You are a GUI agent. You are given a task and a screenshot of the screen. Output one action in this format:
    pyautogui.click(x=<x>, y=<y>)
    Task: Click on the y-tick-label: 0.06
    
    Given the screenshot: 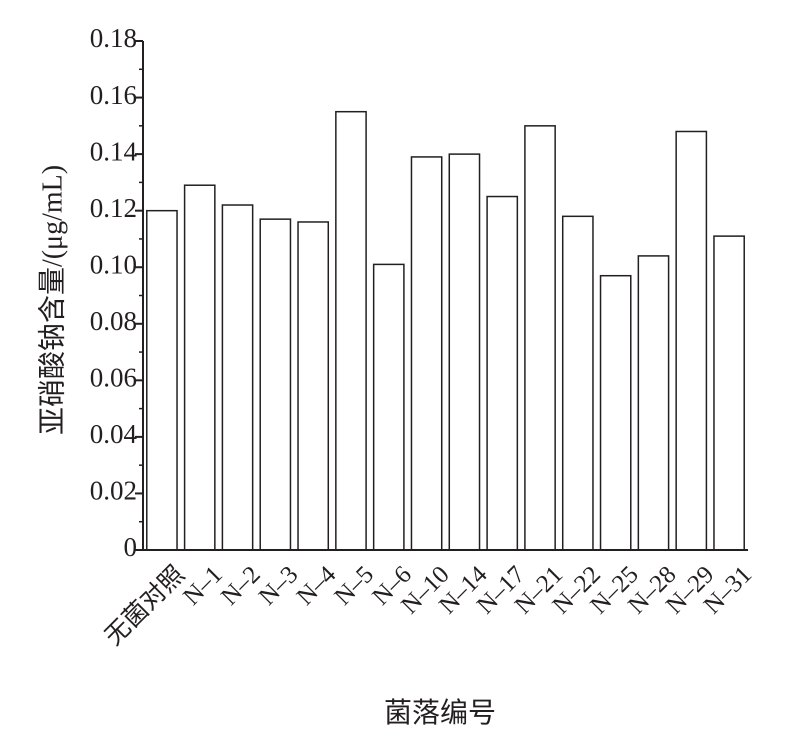 What is the action you would take?
    pyautogui.click(x=113, y=378)
    